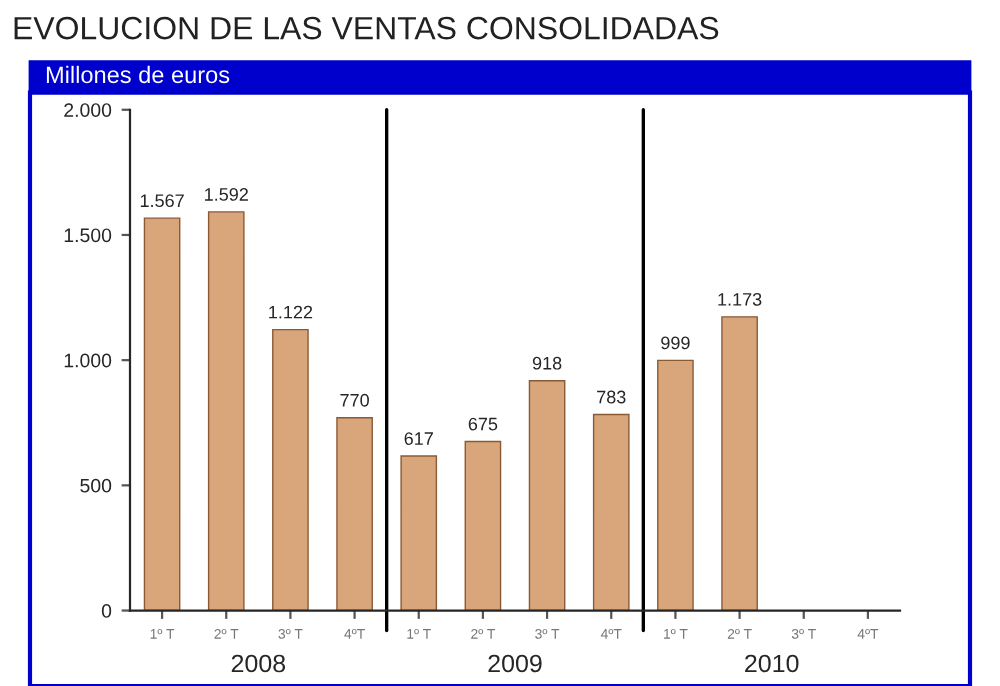 The width and height of the screenshot is (1000, 686). What do you see at coordinates (354, 400) in the screenshot?
I see `data-label: 770` at bounding box center [354, 400].